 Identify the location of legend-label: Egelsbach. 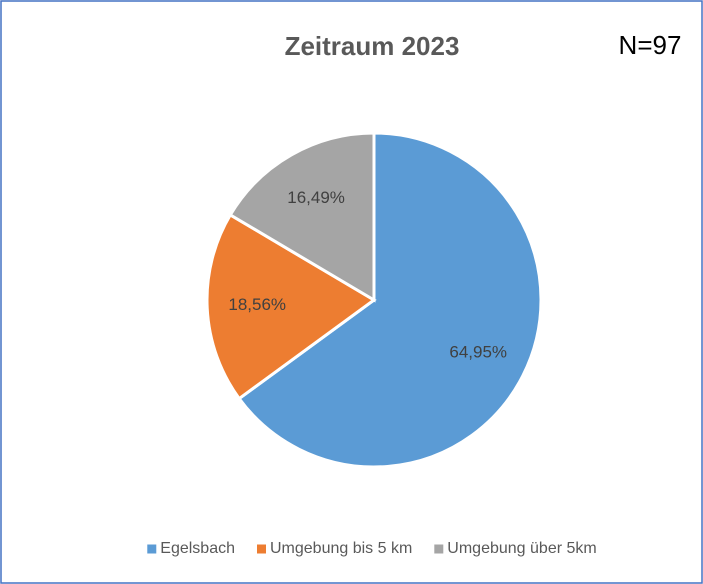
(197, 548).